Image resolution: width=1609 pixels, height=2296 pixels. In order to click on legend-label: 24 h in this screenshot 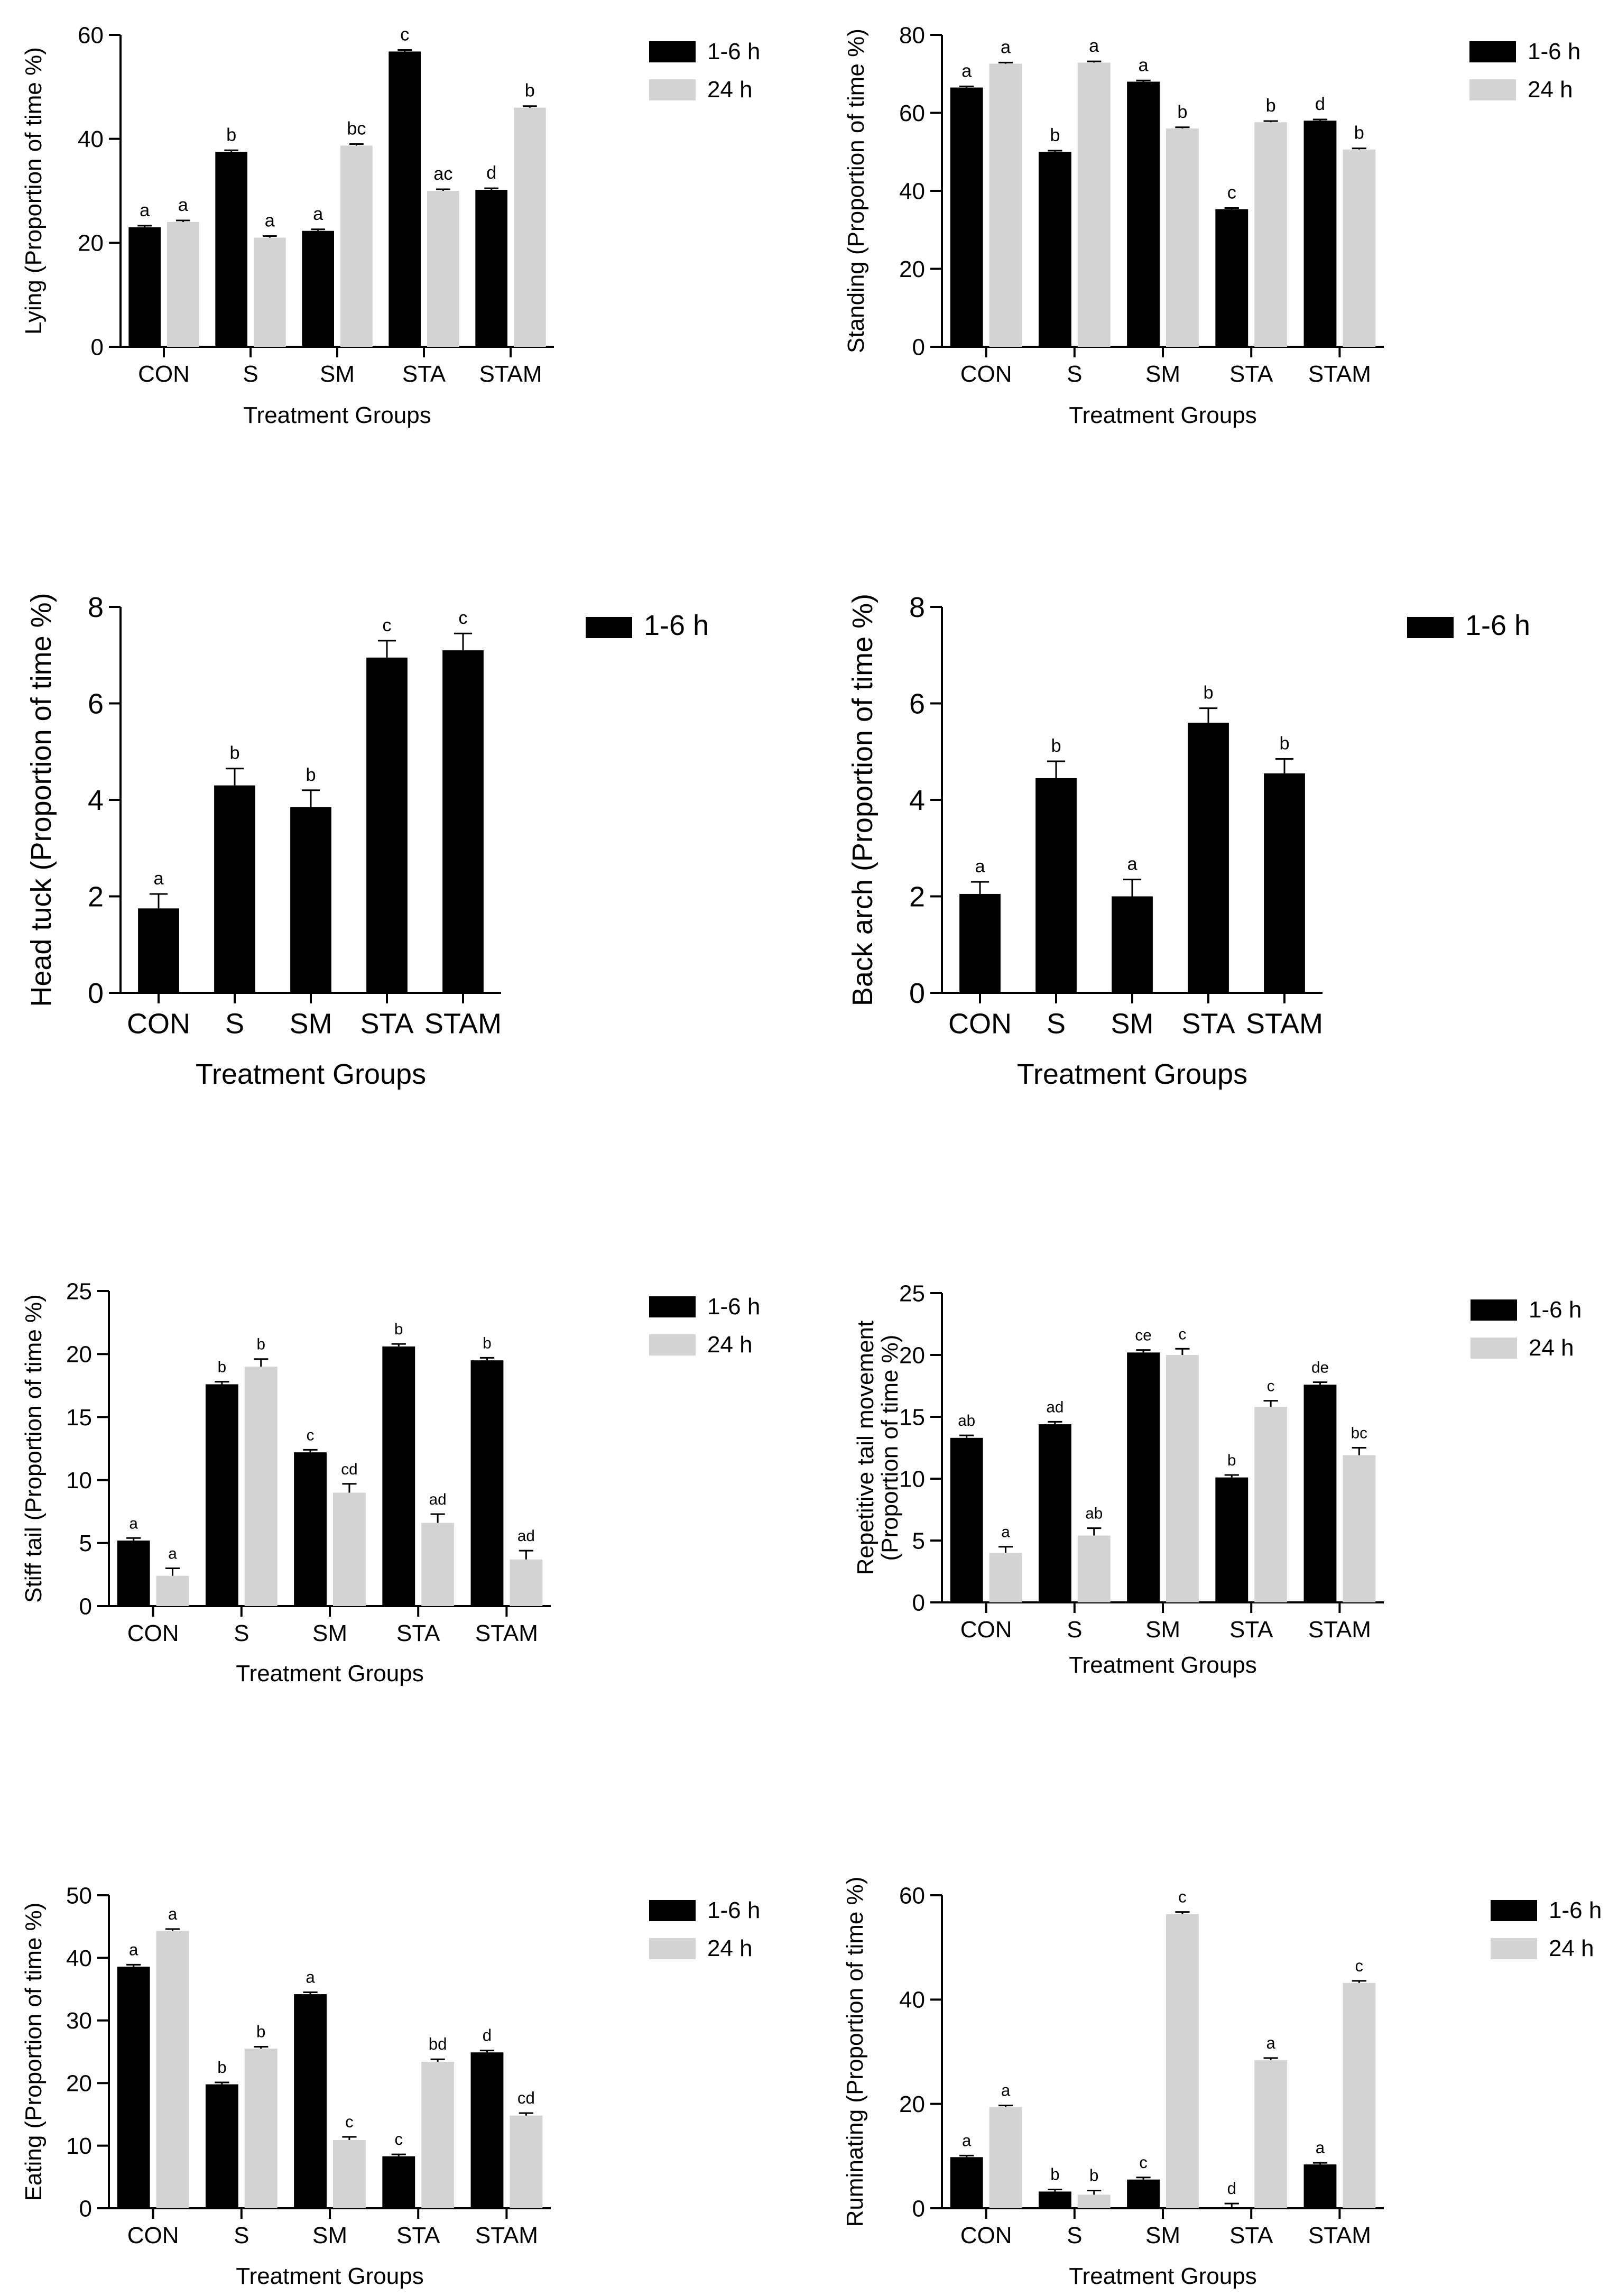, I will do `click(730, 1345)`.